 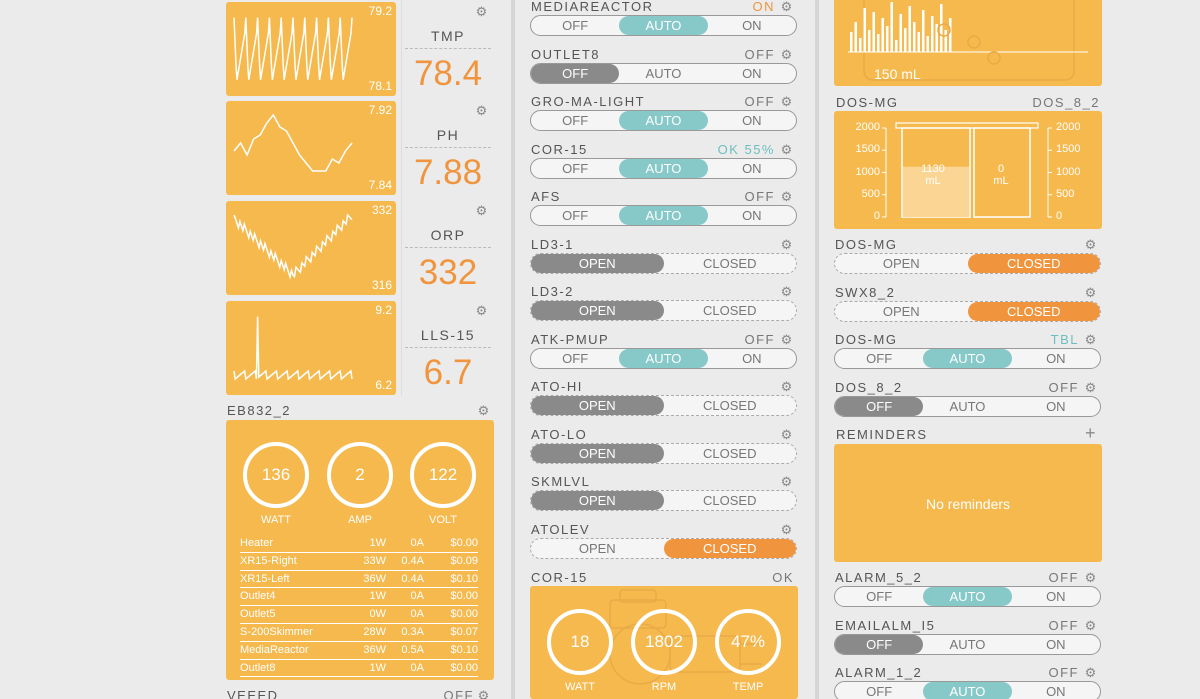 I want to click on probe-chart: 9.2 6.2, so click(x=311, y=348).